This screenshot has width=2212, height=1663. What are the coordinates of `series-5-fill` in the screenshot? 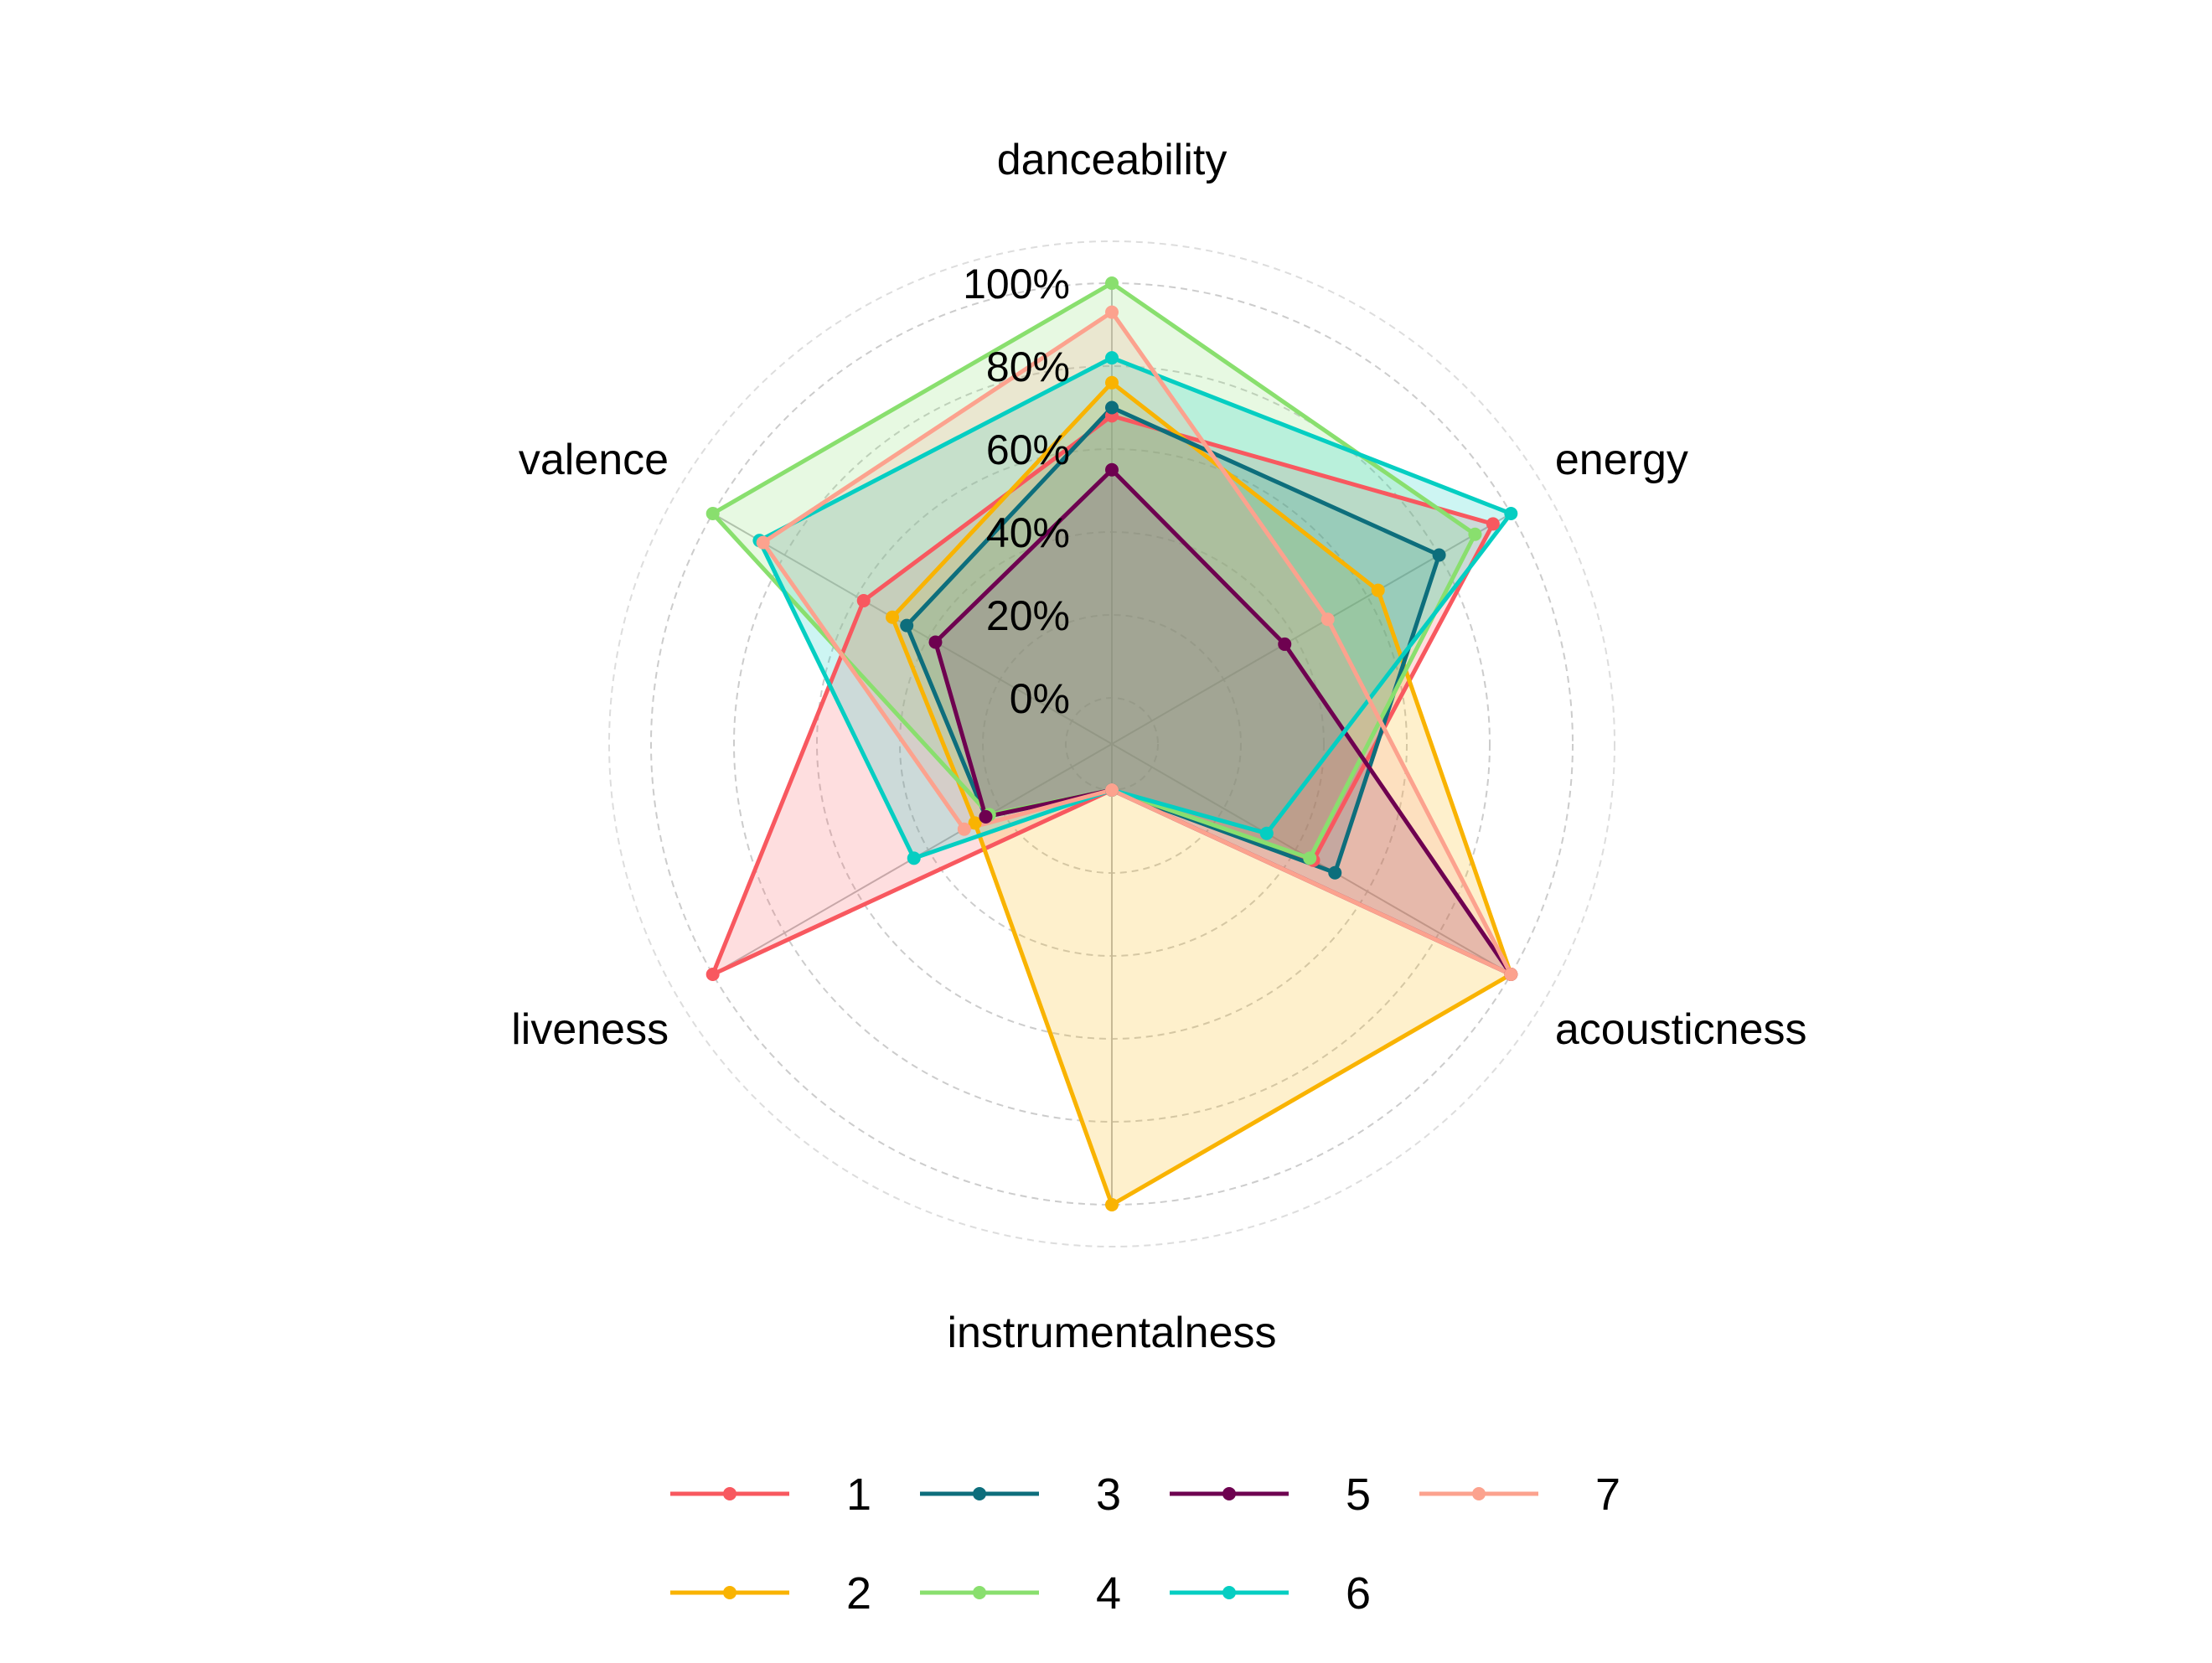 It's located at (1223, 721).